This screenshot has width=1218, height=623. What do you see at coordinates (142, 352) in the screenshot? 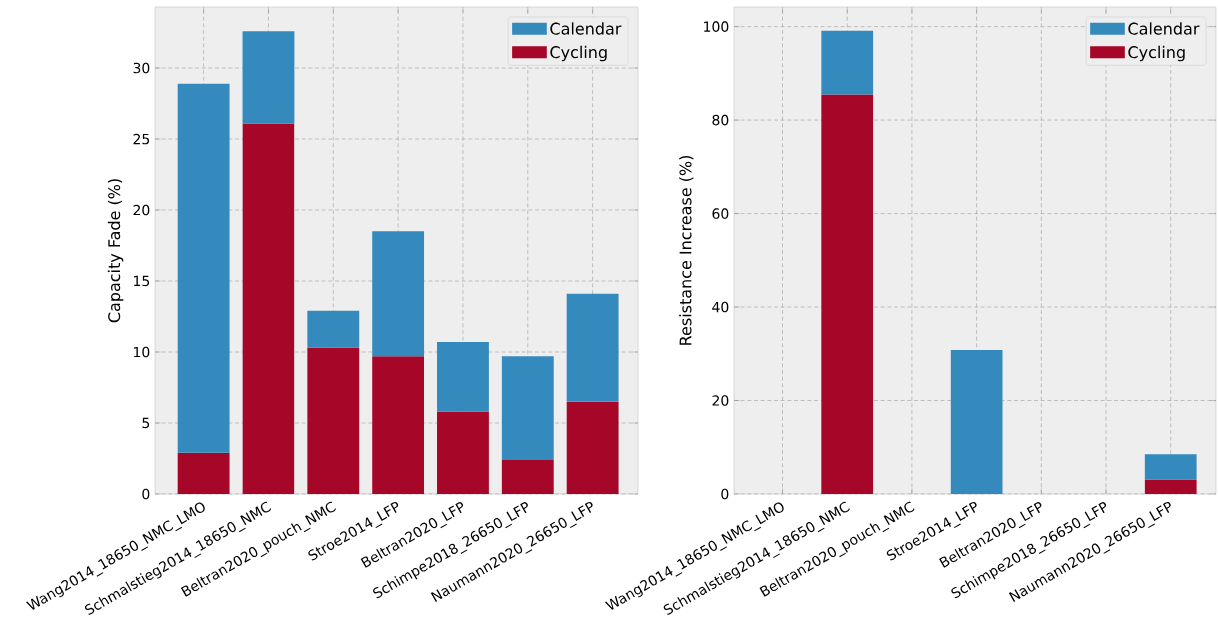
I see `y-tick-label: 10` at bounding box center [142, 352].